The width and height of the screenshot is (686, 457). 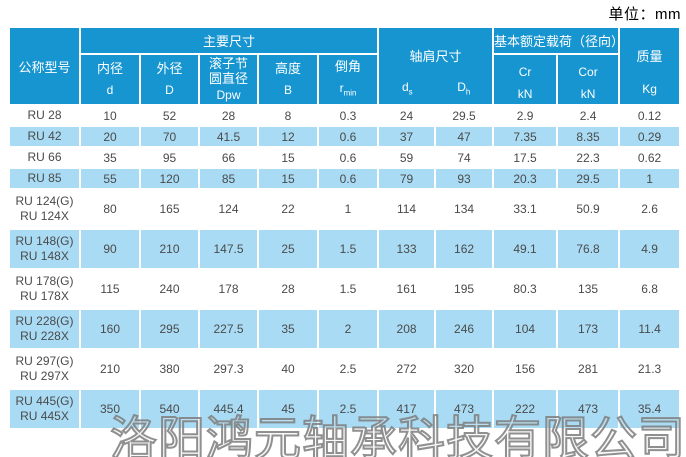 I want to click on cell-Dh: 93, so click(x=464, y=178).